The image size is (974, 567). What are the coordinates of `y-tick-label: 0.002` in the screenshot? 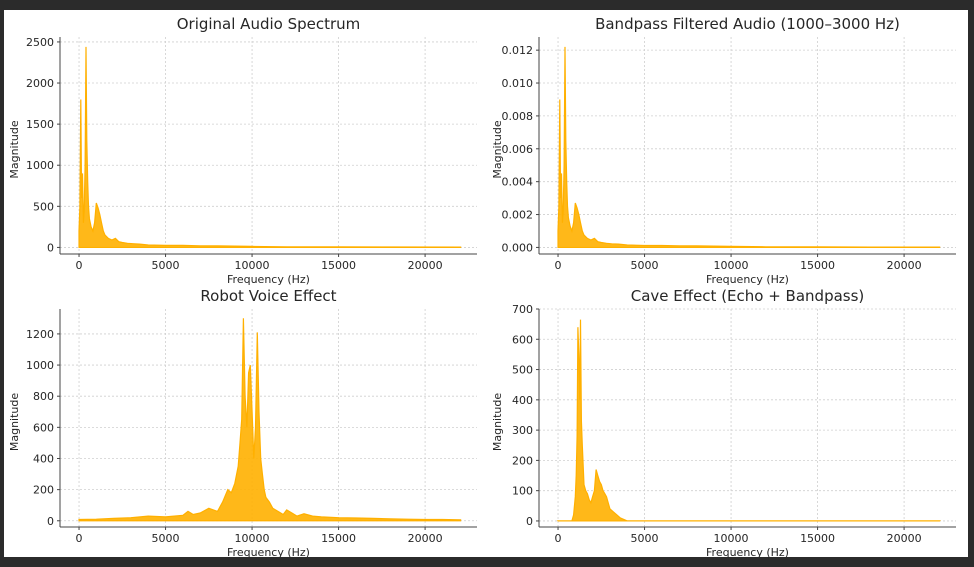 It's located at (518, 215).